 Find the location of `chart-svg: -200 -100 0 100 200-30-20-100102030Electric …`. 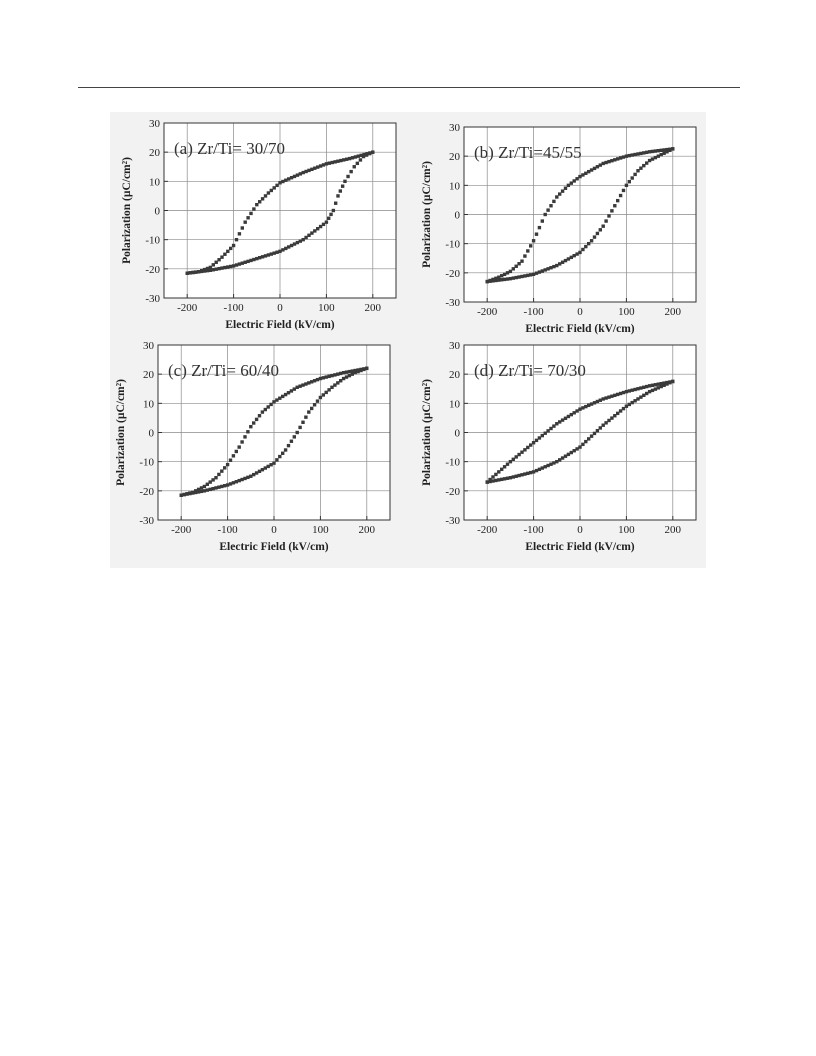

chart-svg: -200 -100 0 100 200-30-20-100102030Electric … is located at coordinates (559, 446).